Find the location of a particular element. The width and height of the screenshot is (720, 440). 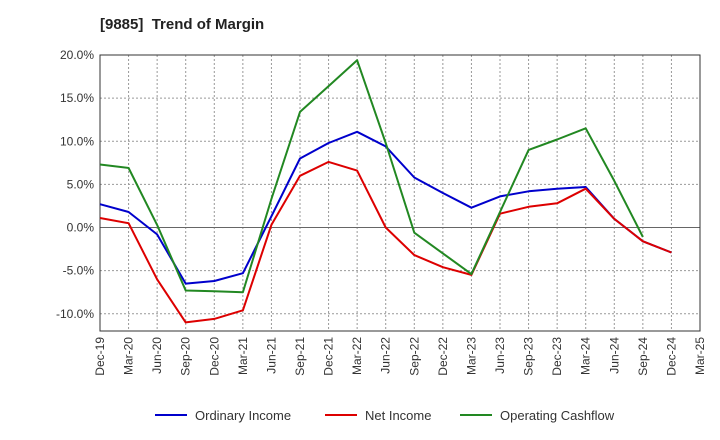

x-tick-label: Dec-21 is located at coordinates (329, 356).